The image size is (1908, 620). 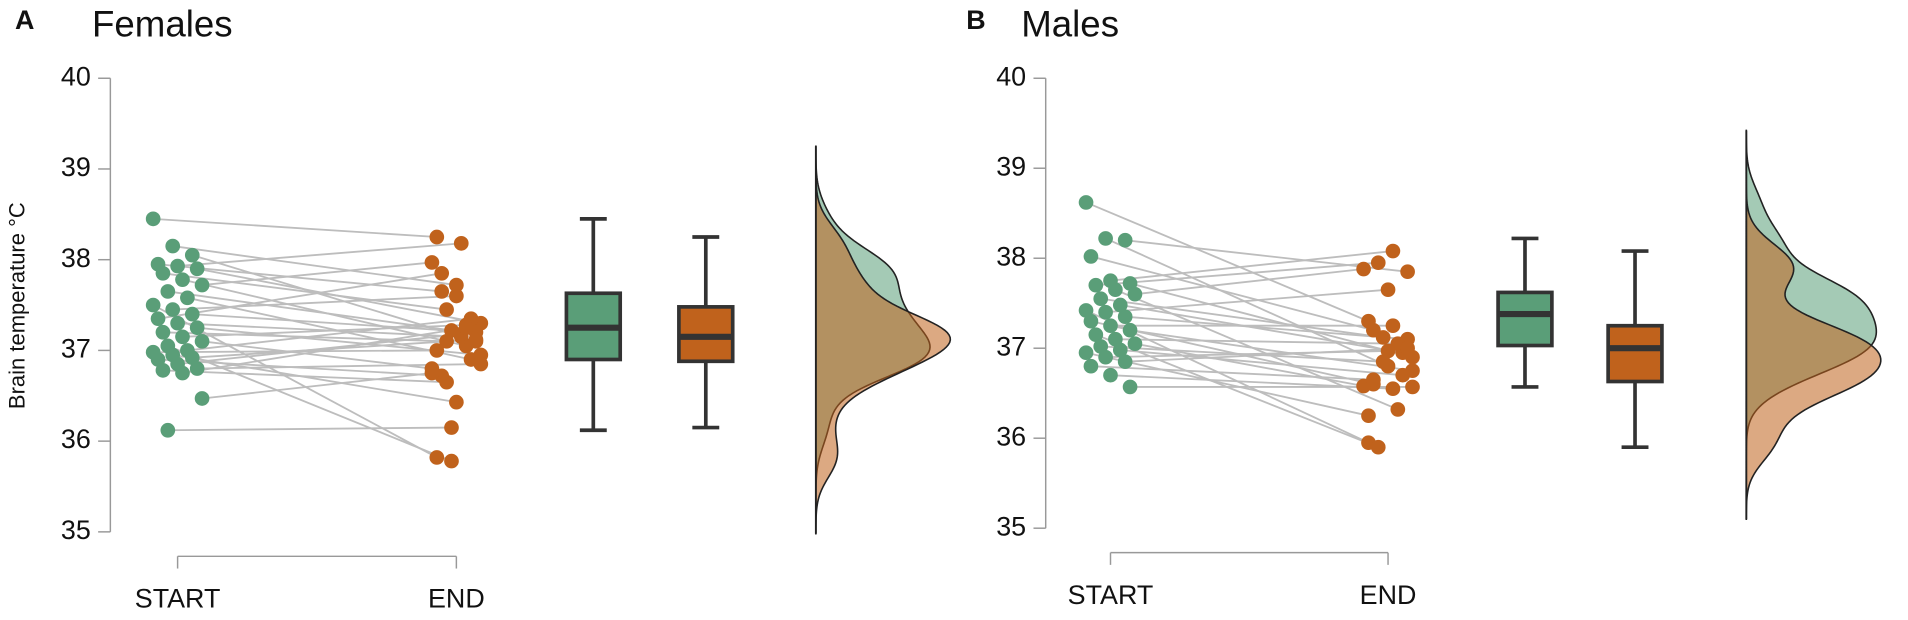 What do you see at coordinates (883, 340) in the screenshot?
I see `density` at bounding box center [883, 340].